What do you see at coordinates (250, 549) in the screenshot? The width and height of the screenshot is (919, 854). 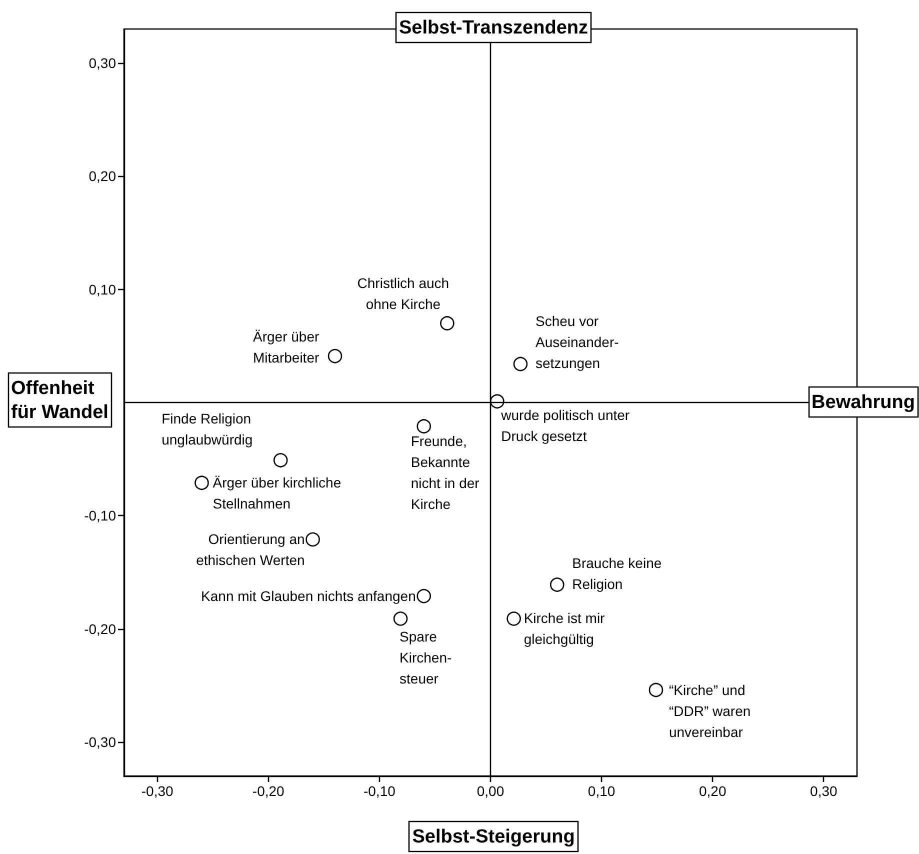 I see `annotation: Orientierung an ethischen Werten` at bounding box center [250, 549].